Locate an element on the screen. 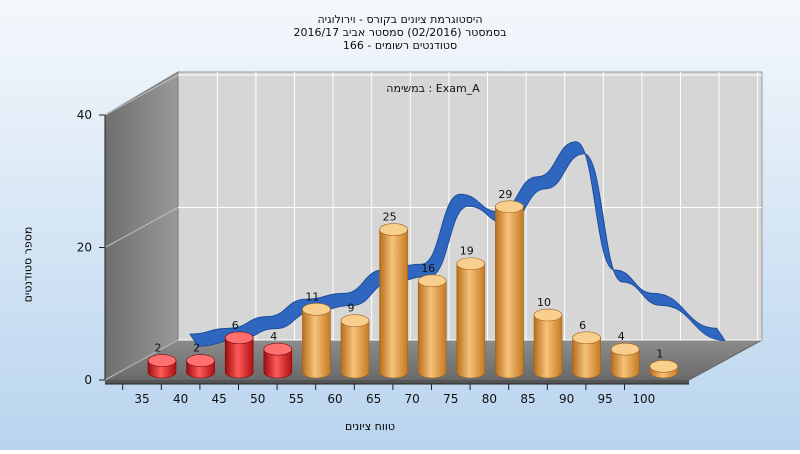 Image resolution: width=800 pixels, height=454 pixels. bar: 10 is located at coordinates (548, 337).